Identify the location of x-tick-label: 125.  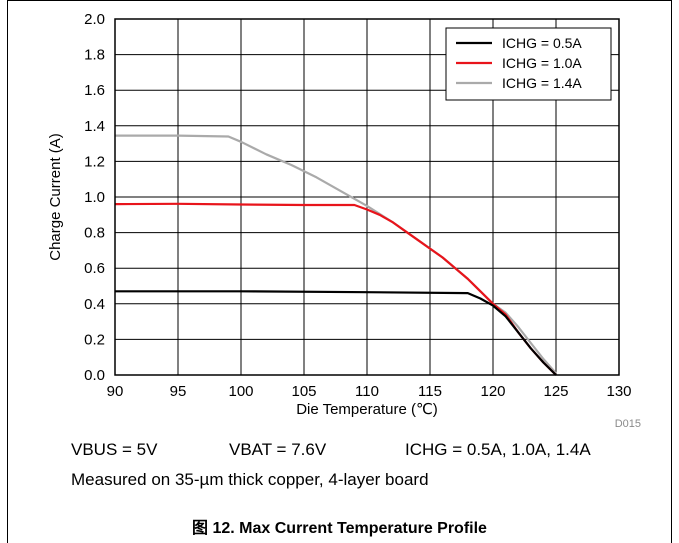
(555, 391).